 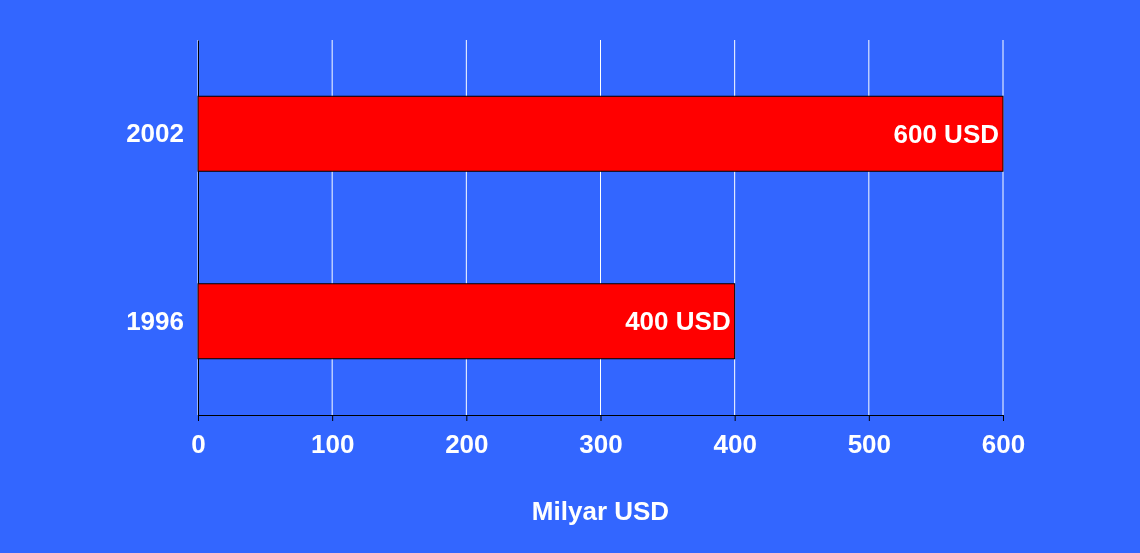 What do you see at coordinates (198, 444) in the screenshot?
I see `x-tick-label: 0` at bounding box center [198, 444].